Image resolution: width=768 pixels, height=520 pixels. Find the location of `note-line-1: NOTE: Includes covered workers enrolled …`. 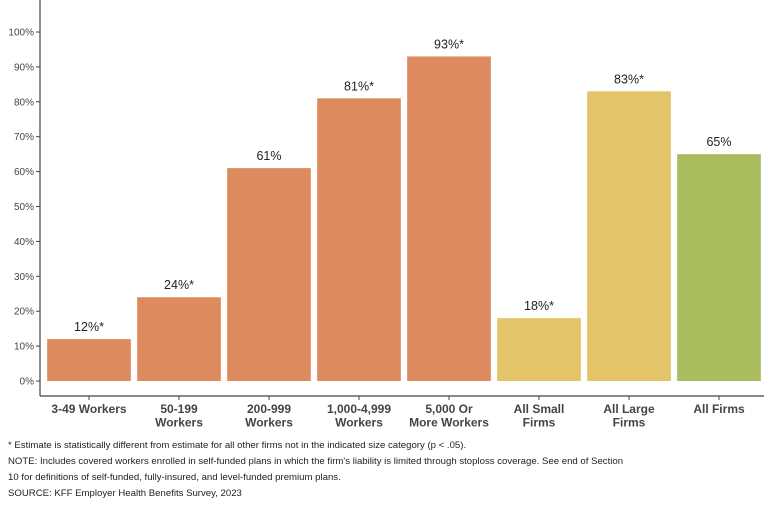

note-line-1: NOTE: Includes covered workers enrolled … is located at coordinates (316, 461).